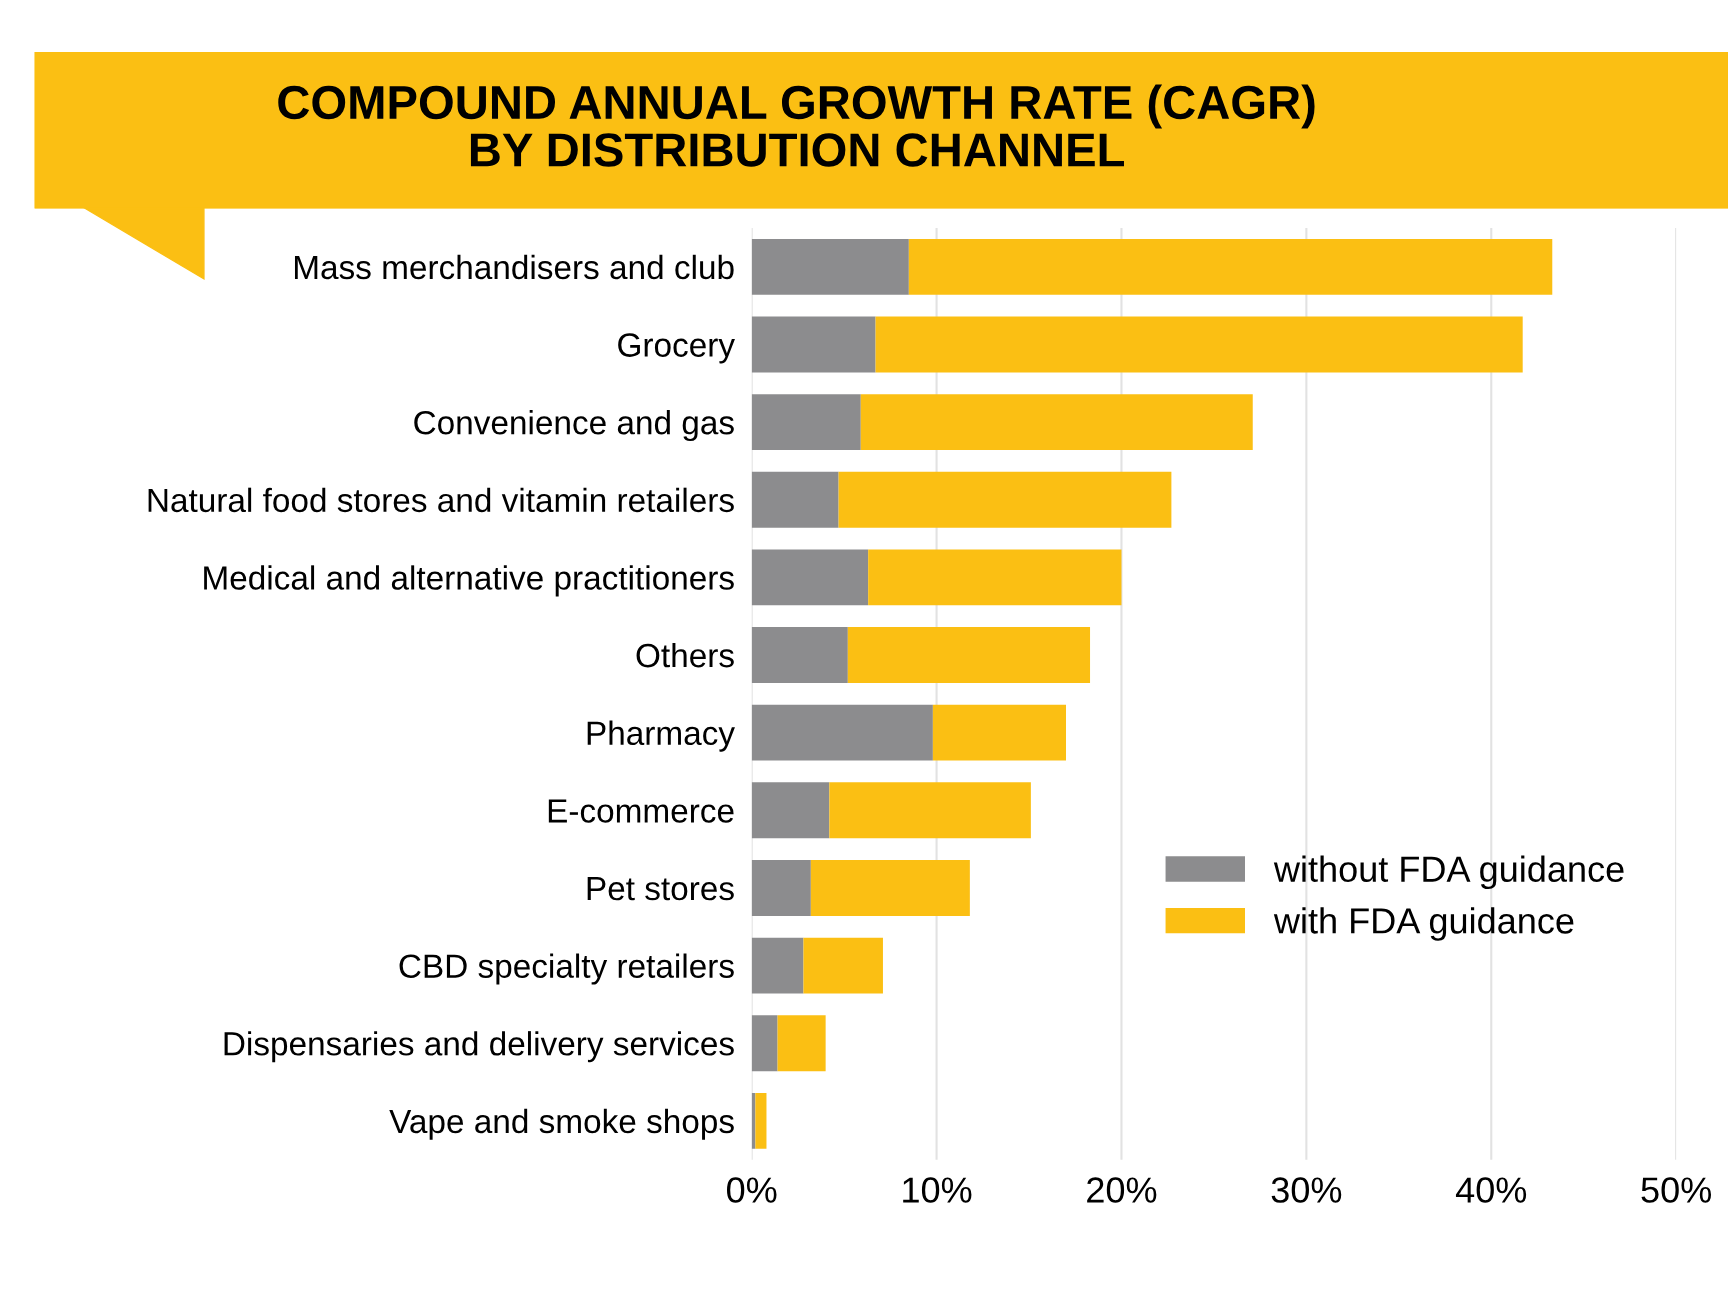 This screenshot has width=1728, height=1303. I want to click on x-tick-label: 50%, so click(1676, 1190).